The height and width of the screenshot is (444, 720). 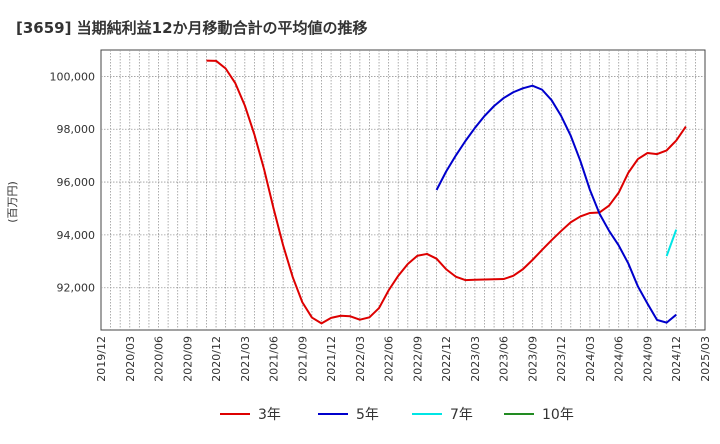 I want to click on y-tick-label: 96,000, so click(x=76, y=182).